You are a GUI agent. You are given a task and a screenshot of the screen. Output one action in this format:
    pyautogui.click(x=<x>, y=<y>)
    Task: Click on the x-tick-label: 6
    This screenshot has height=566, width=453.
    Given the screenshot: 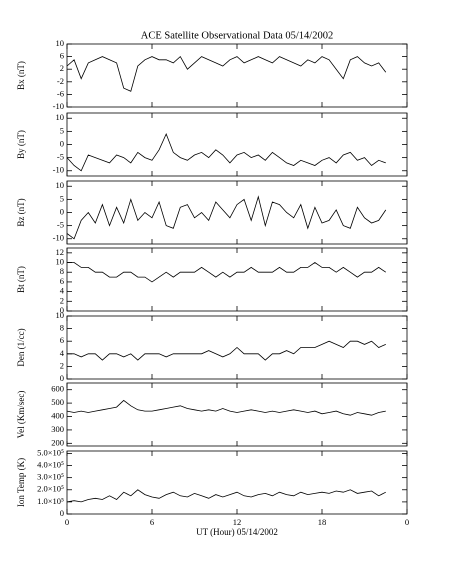 What is the action you would take?
    pyautogui.click(x=152, y=522)
    